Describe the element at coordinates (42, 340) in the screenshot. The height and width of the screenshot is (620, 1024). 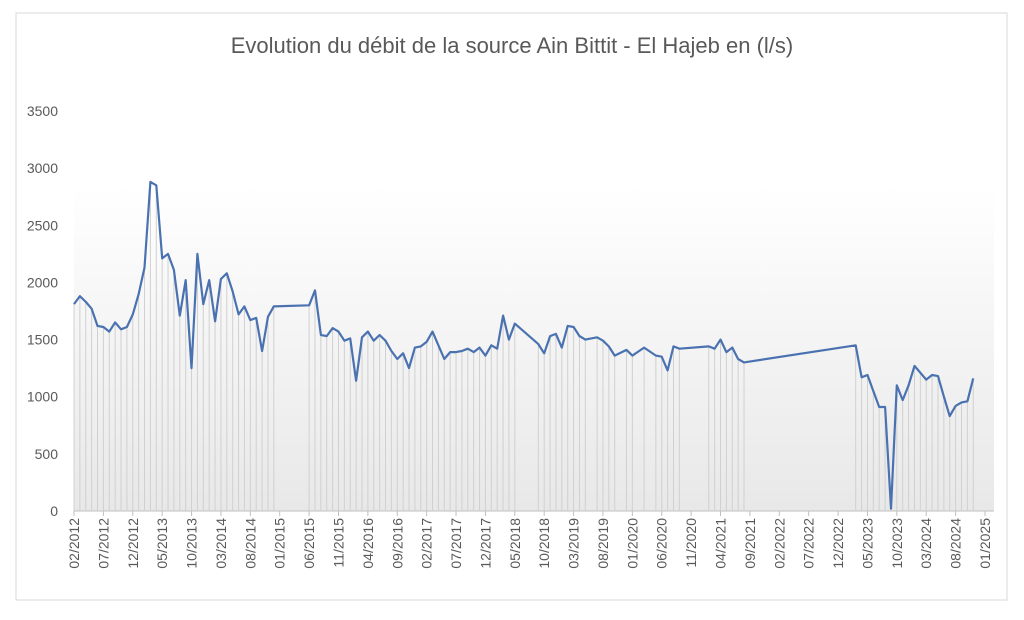
I see `y-tick-label: 1500` at that location.